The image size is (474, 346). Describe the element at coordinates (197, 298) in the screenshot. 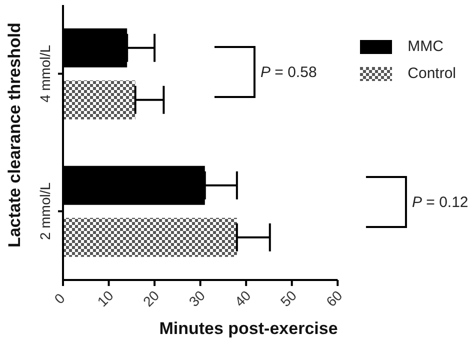

I see `x-tick-label: 30` at that location.